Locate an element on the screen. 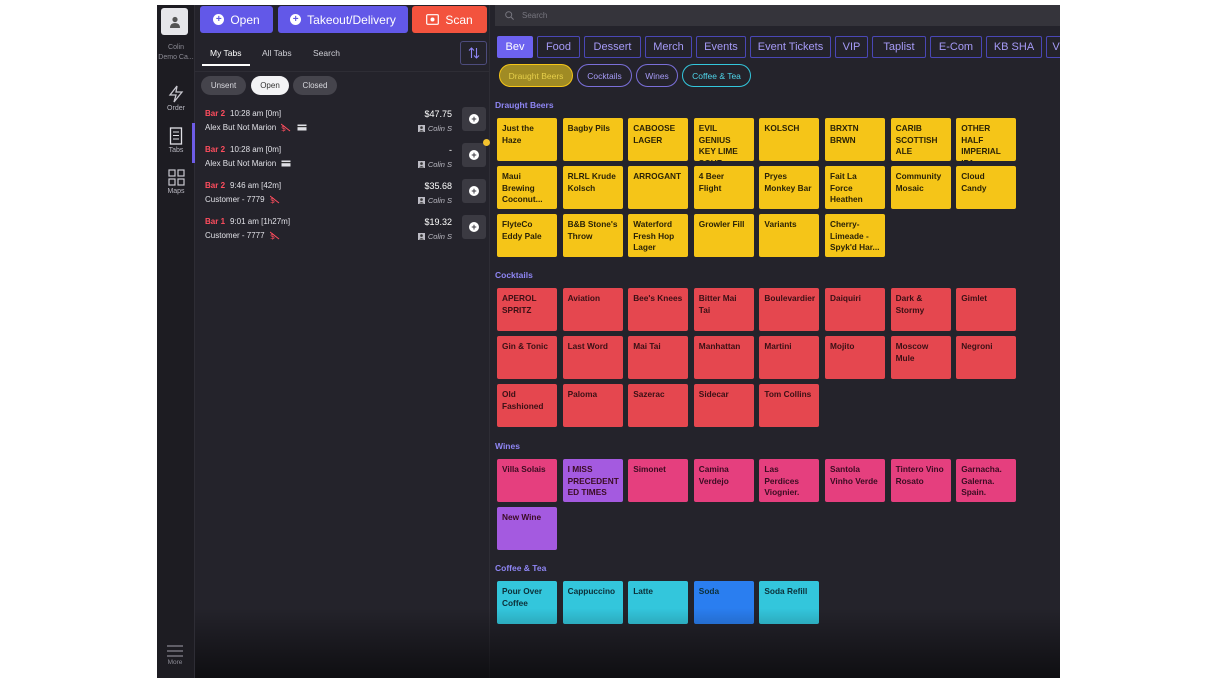  menu-item-tile: Just the Haze is located at coordinates (527, 139).